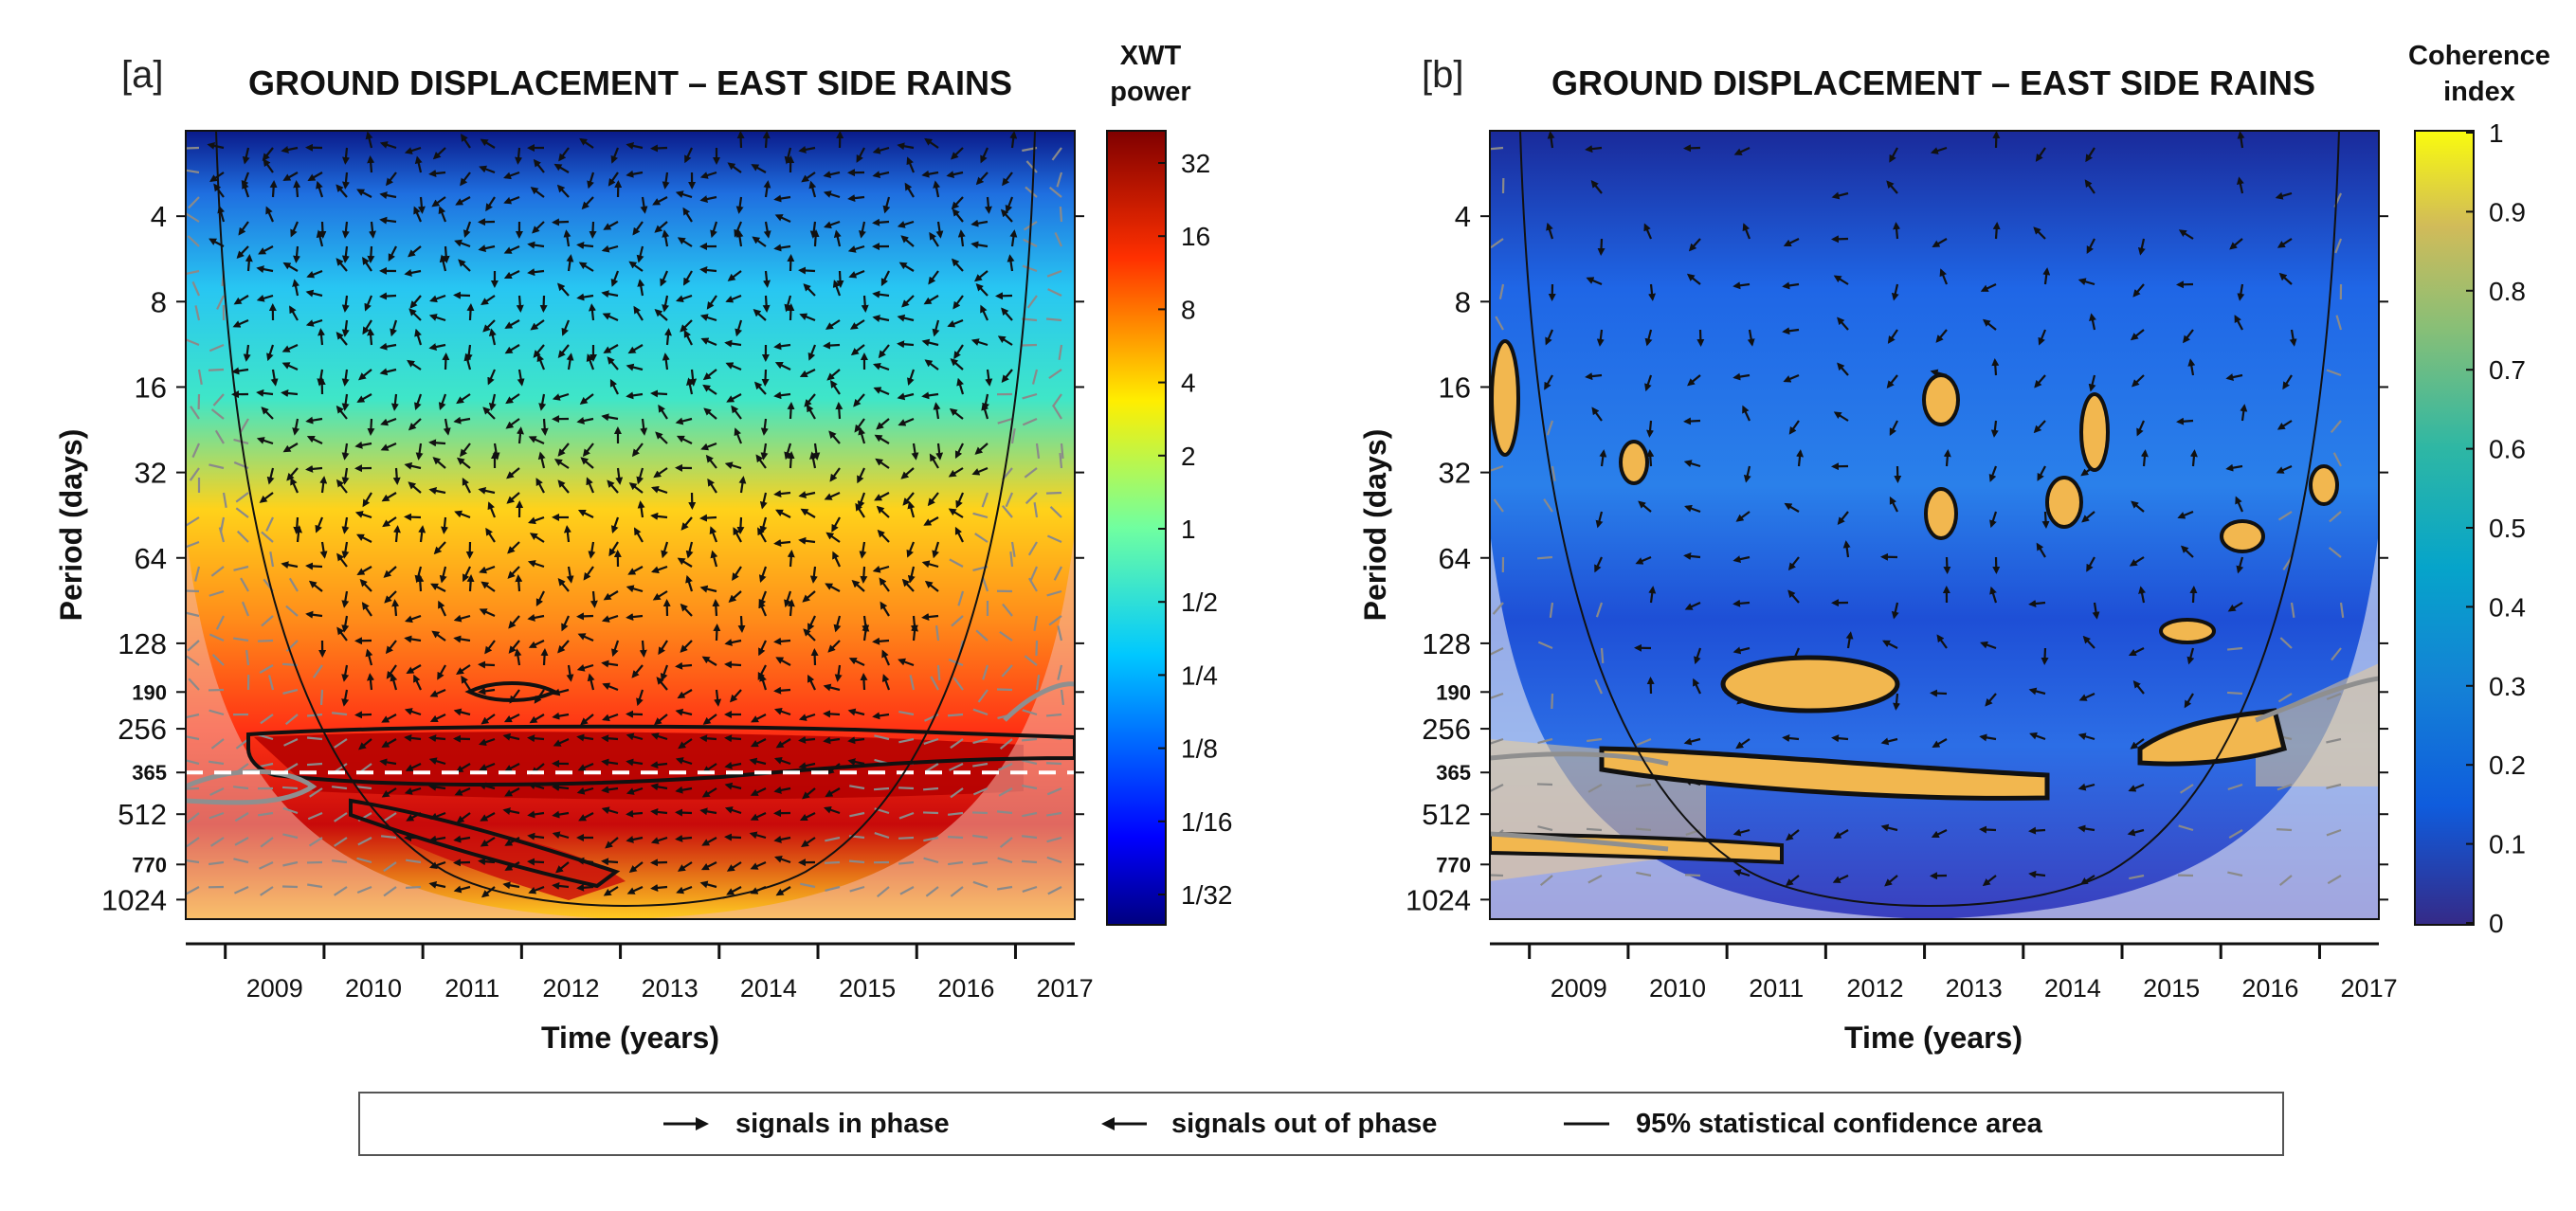 The image size is (2576, 1211). I want to click on panel-b-y-tick-label: 16, so click(1455, 387).